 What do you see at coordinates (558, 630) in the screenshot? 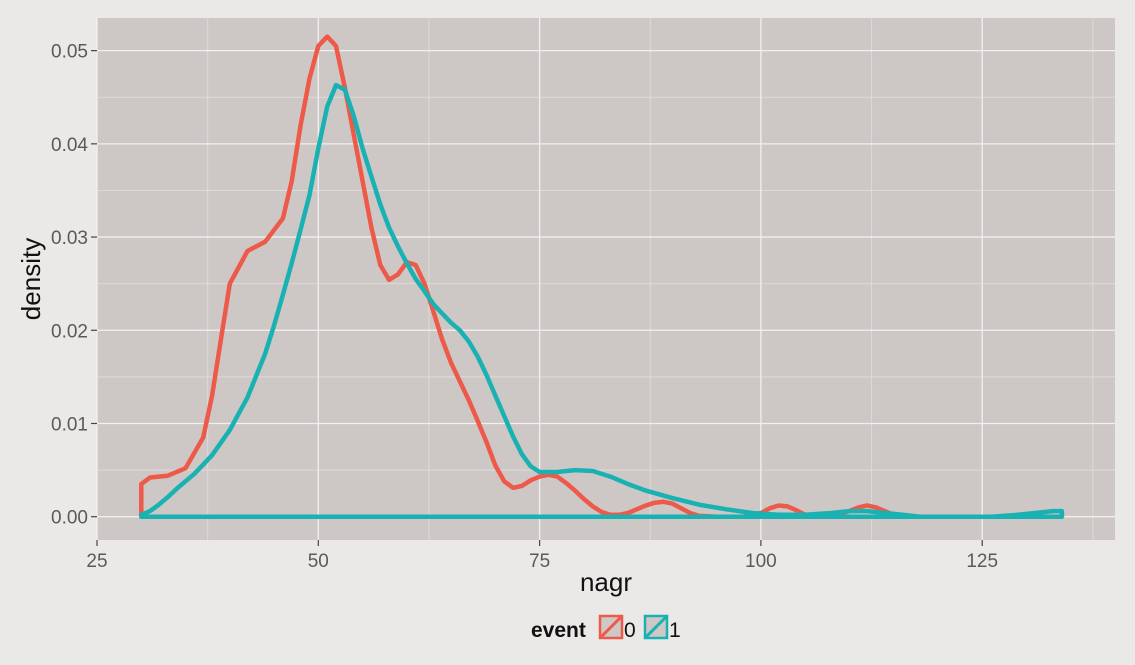
I see `legend-title: event` at bounding box center [558, 630].